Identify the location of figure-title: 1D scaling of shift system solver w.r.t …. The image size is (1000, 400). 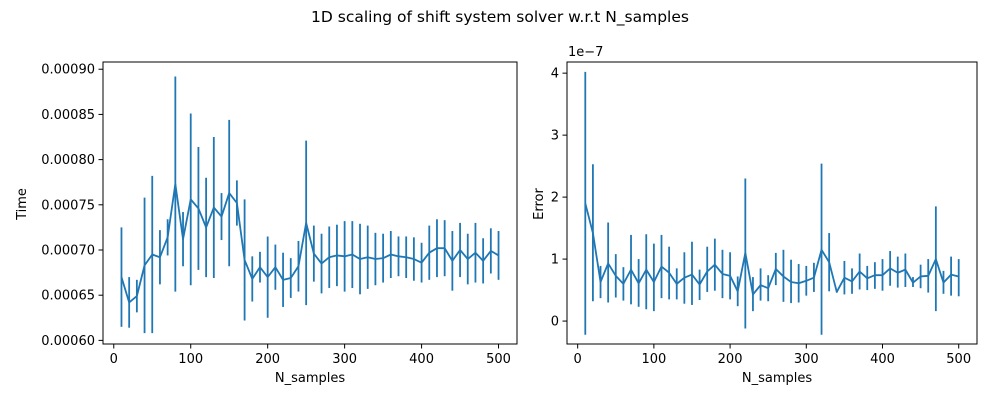
(500, 17).